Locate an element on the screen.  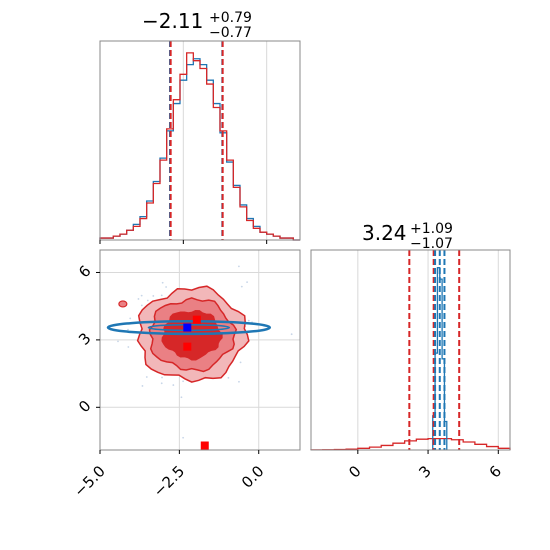
y-tick-label: 3 is located at coordinates (84, 338).